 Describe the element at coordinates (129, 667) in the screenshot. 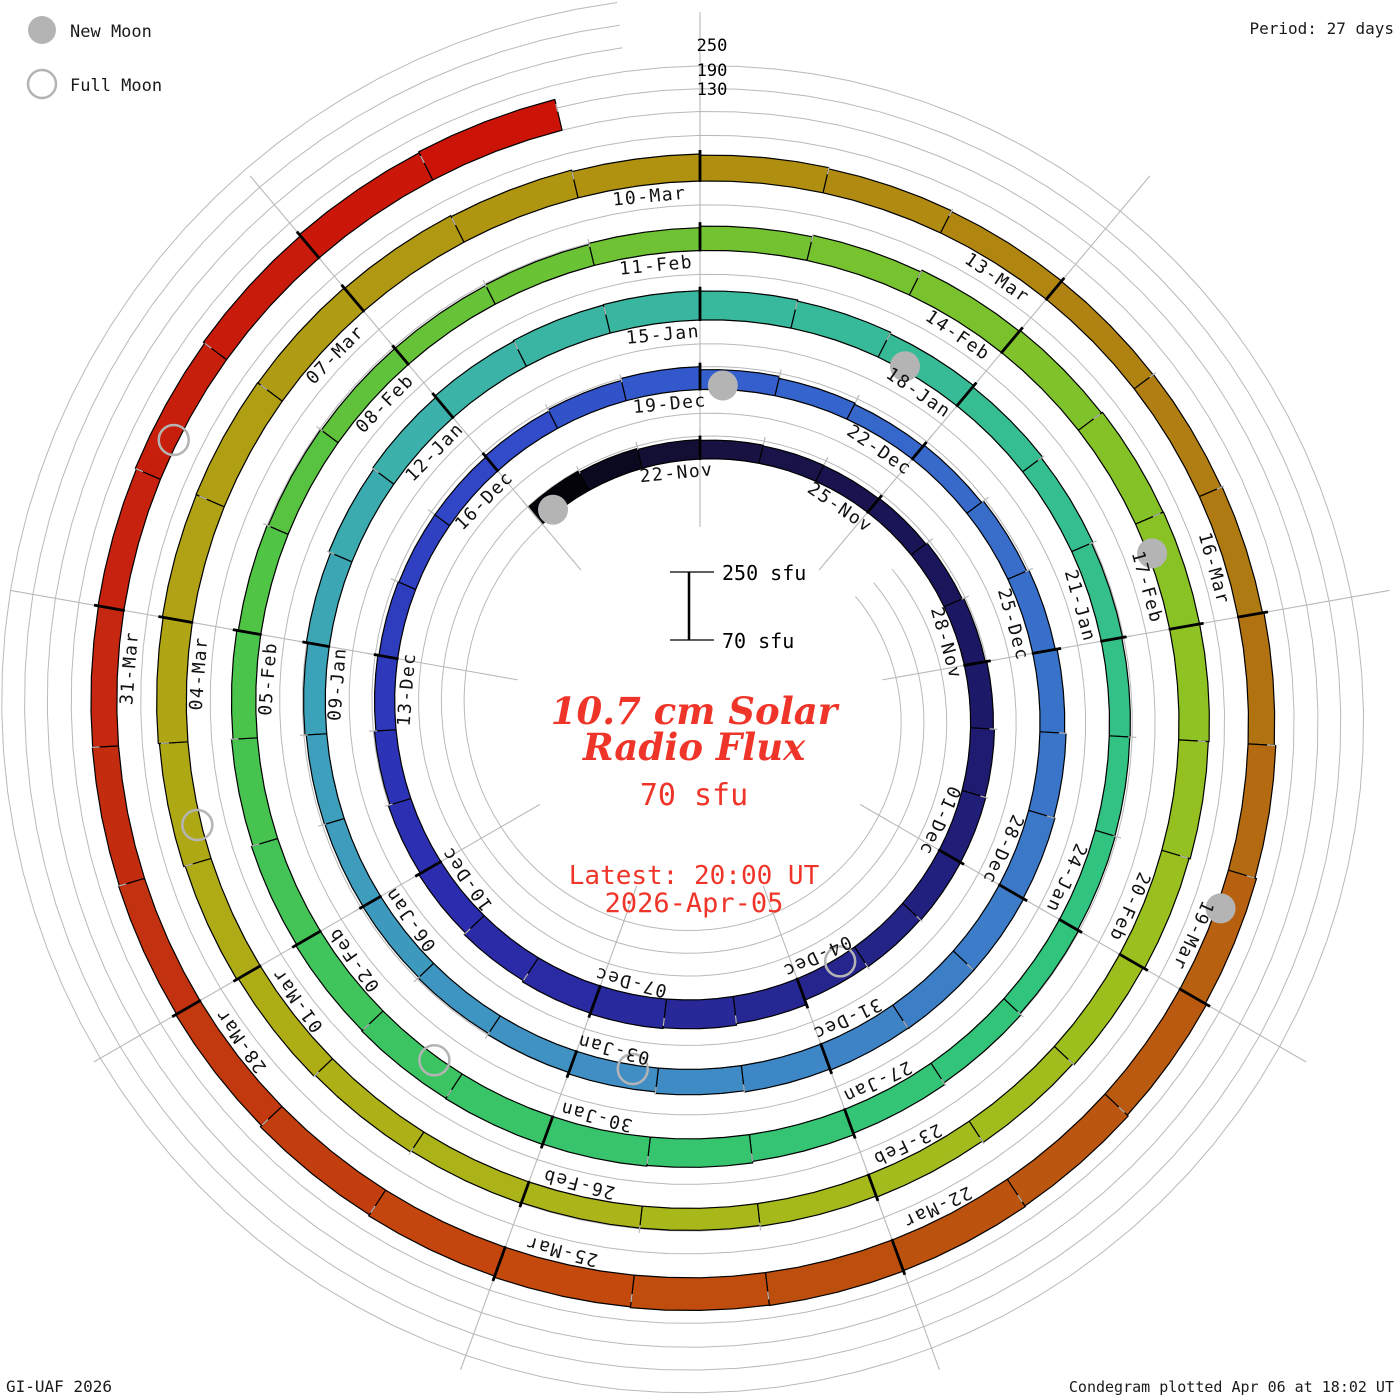

I see `date-label: 31-Mar` at that location.